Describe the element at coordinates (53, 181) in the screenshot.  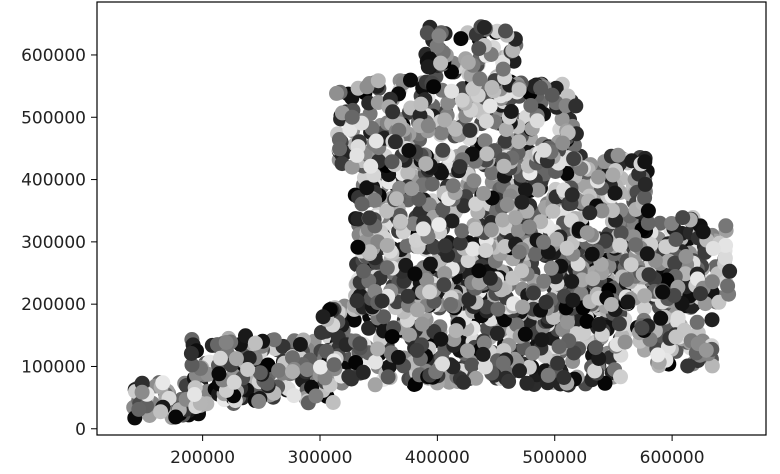
I see `y-tick-label: 400000` at that location.